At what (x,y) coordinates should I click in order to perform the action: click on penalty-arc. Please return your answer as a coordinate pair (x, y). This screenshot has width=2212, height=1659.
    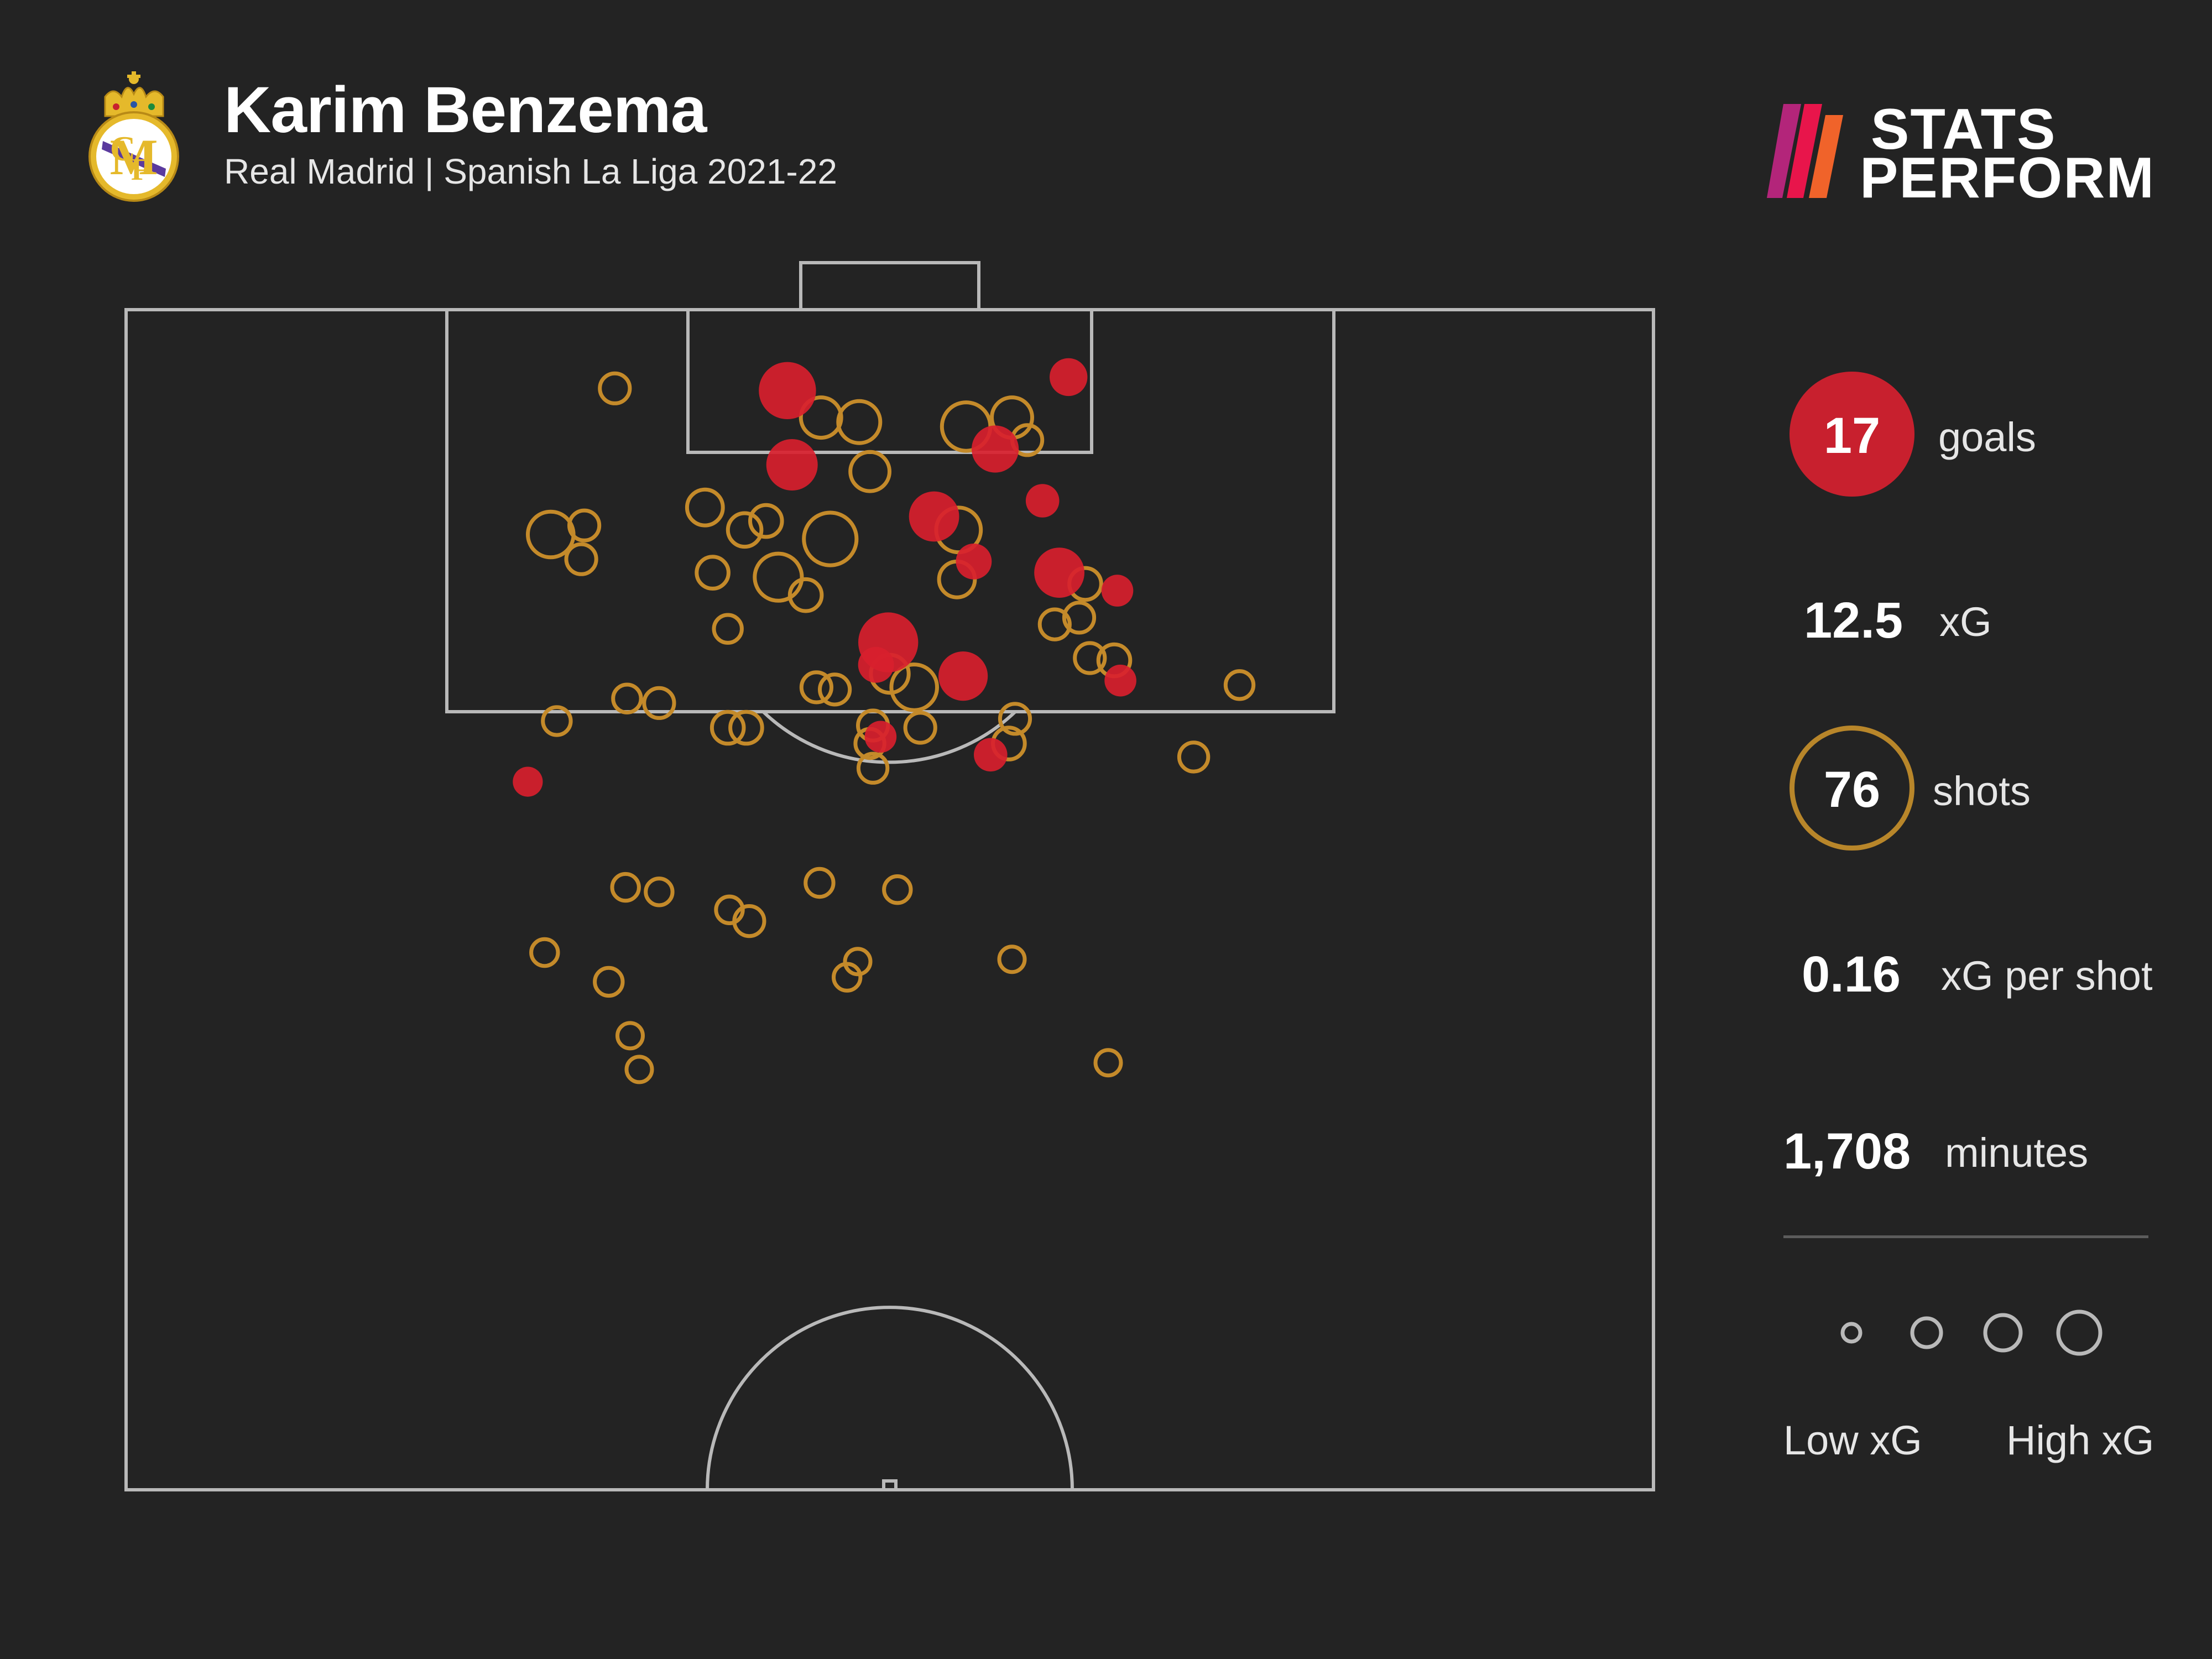
    Looking at the image, I should click on (889, 737).